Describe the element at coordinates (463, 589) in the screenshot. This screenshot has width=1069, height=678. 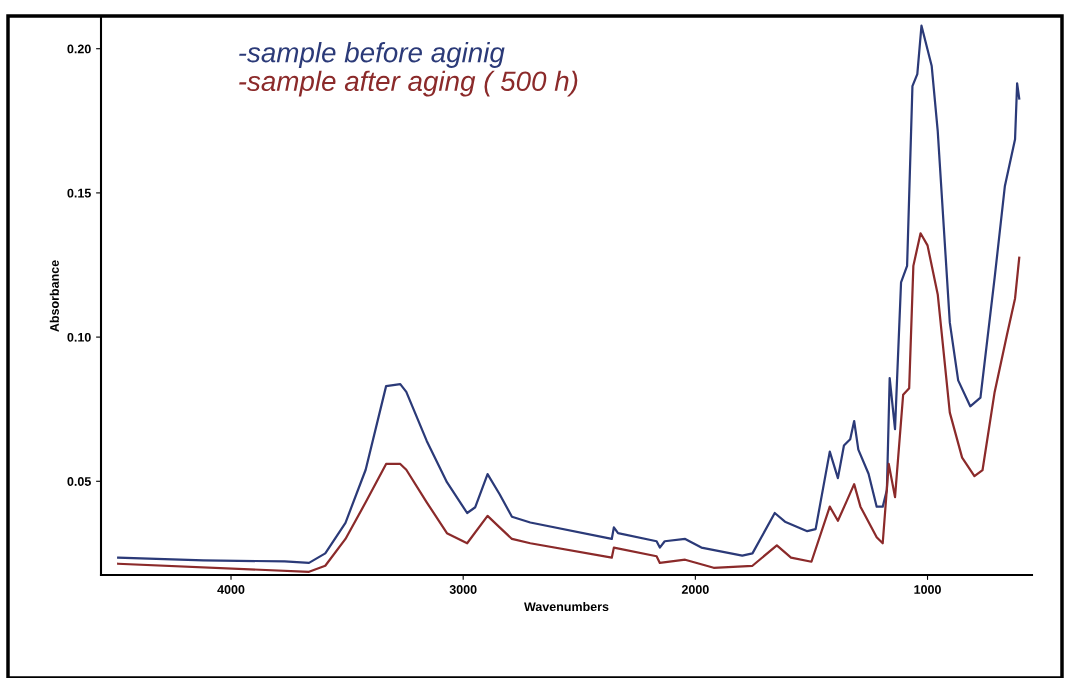
I see `x-tick-label: 3000` at that location.